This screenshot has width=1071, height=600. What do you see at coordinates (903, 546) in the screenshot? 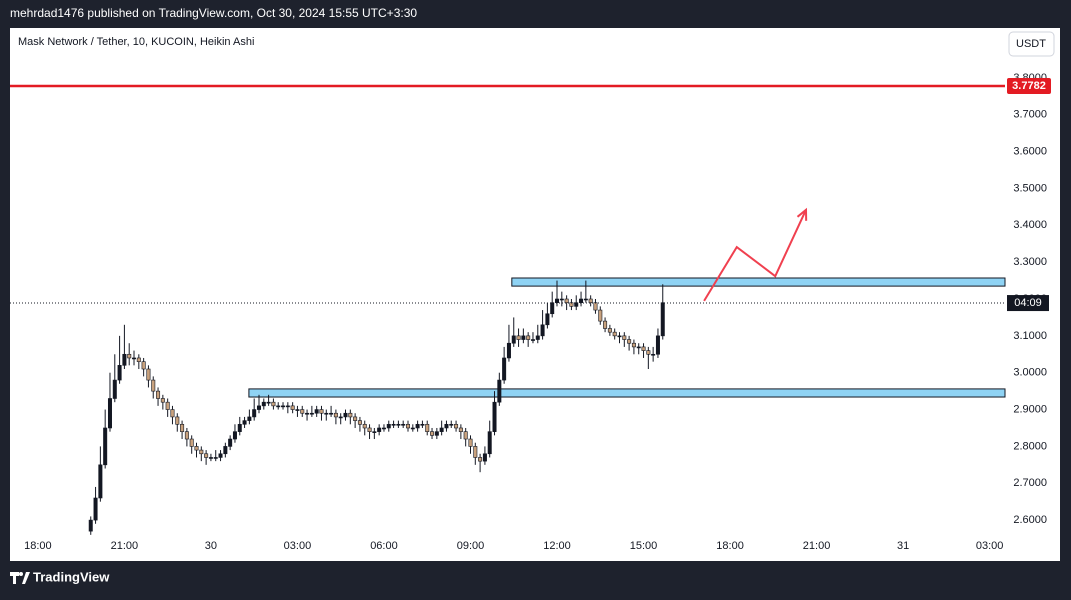
I see `x-tick-label: 31` at bounding box center [903, 546].